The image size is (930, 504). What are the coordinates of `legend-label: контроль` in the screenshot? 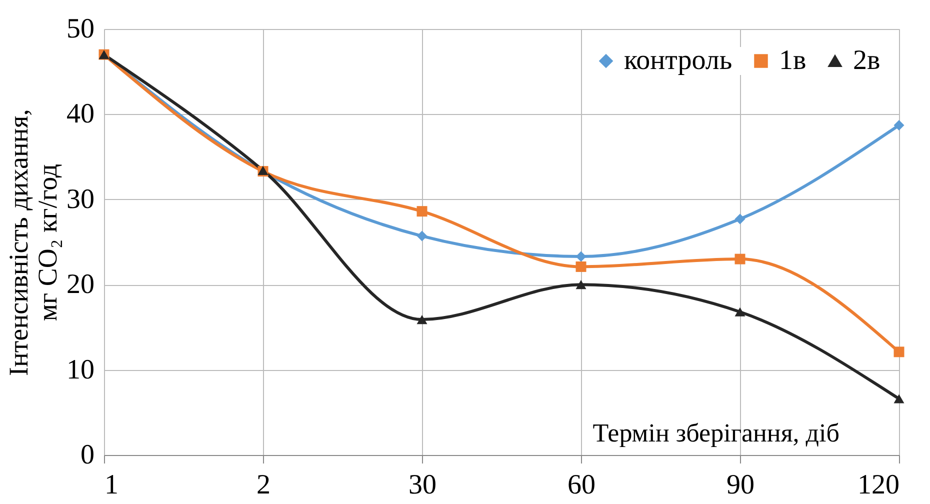 It's located at (678, 60).